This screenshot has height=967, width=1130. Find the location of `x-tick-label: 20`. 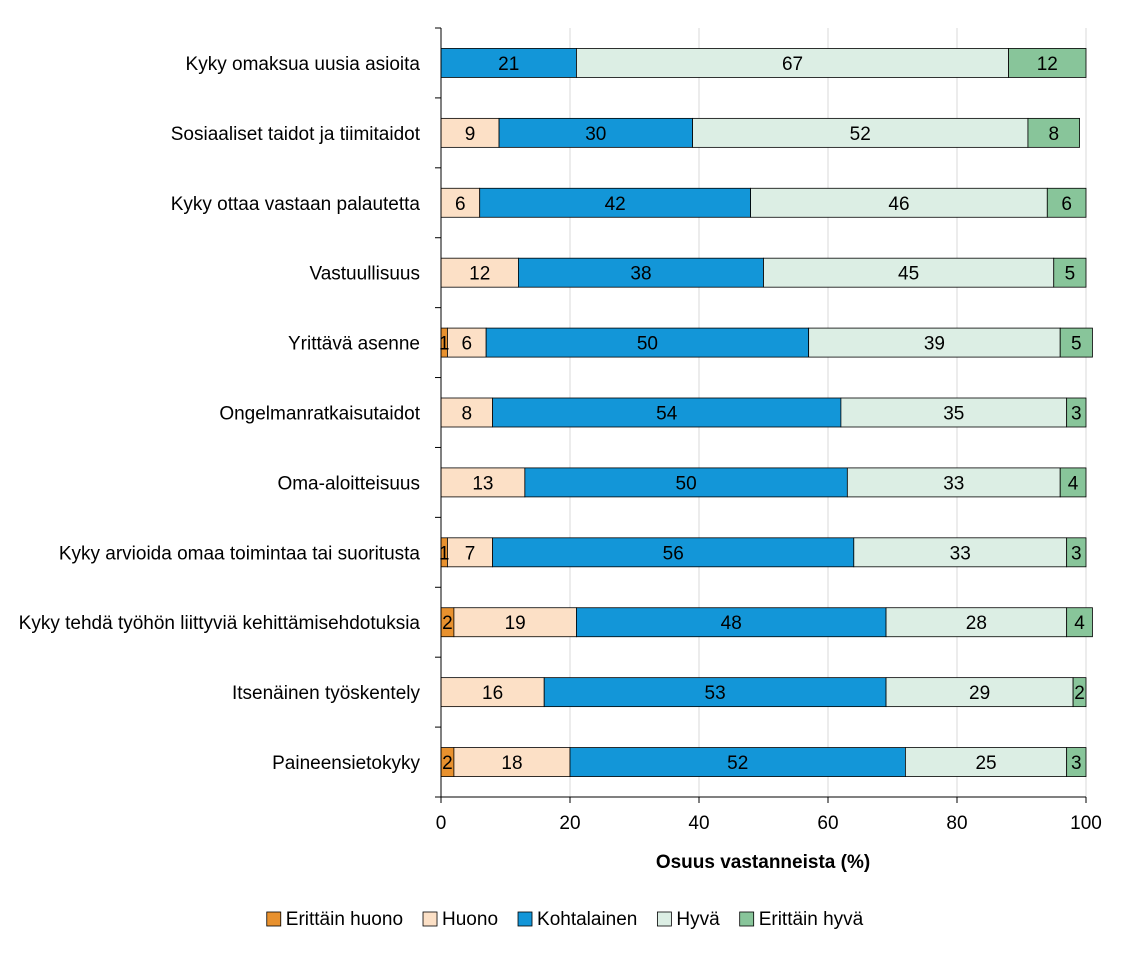

x-tick-label: 20 is located at coordinates (569, 823).